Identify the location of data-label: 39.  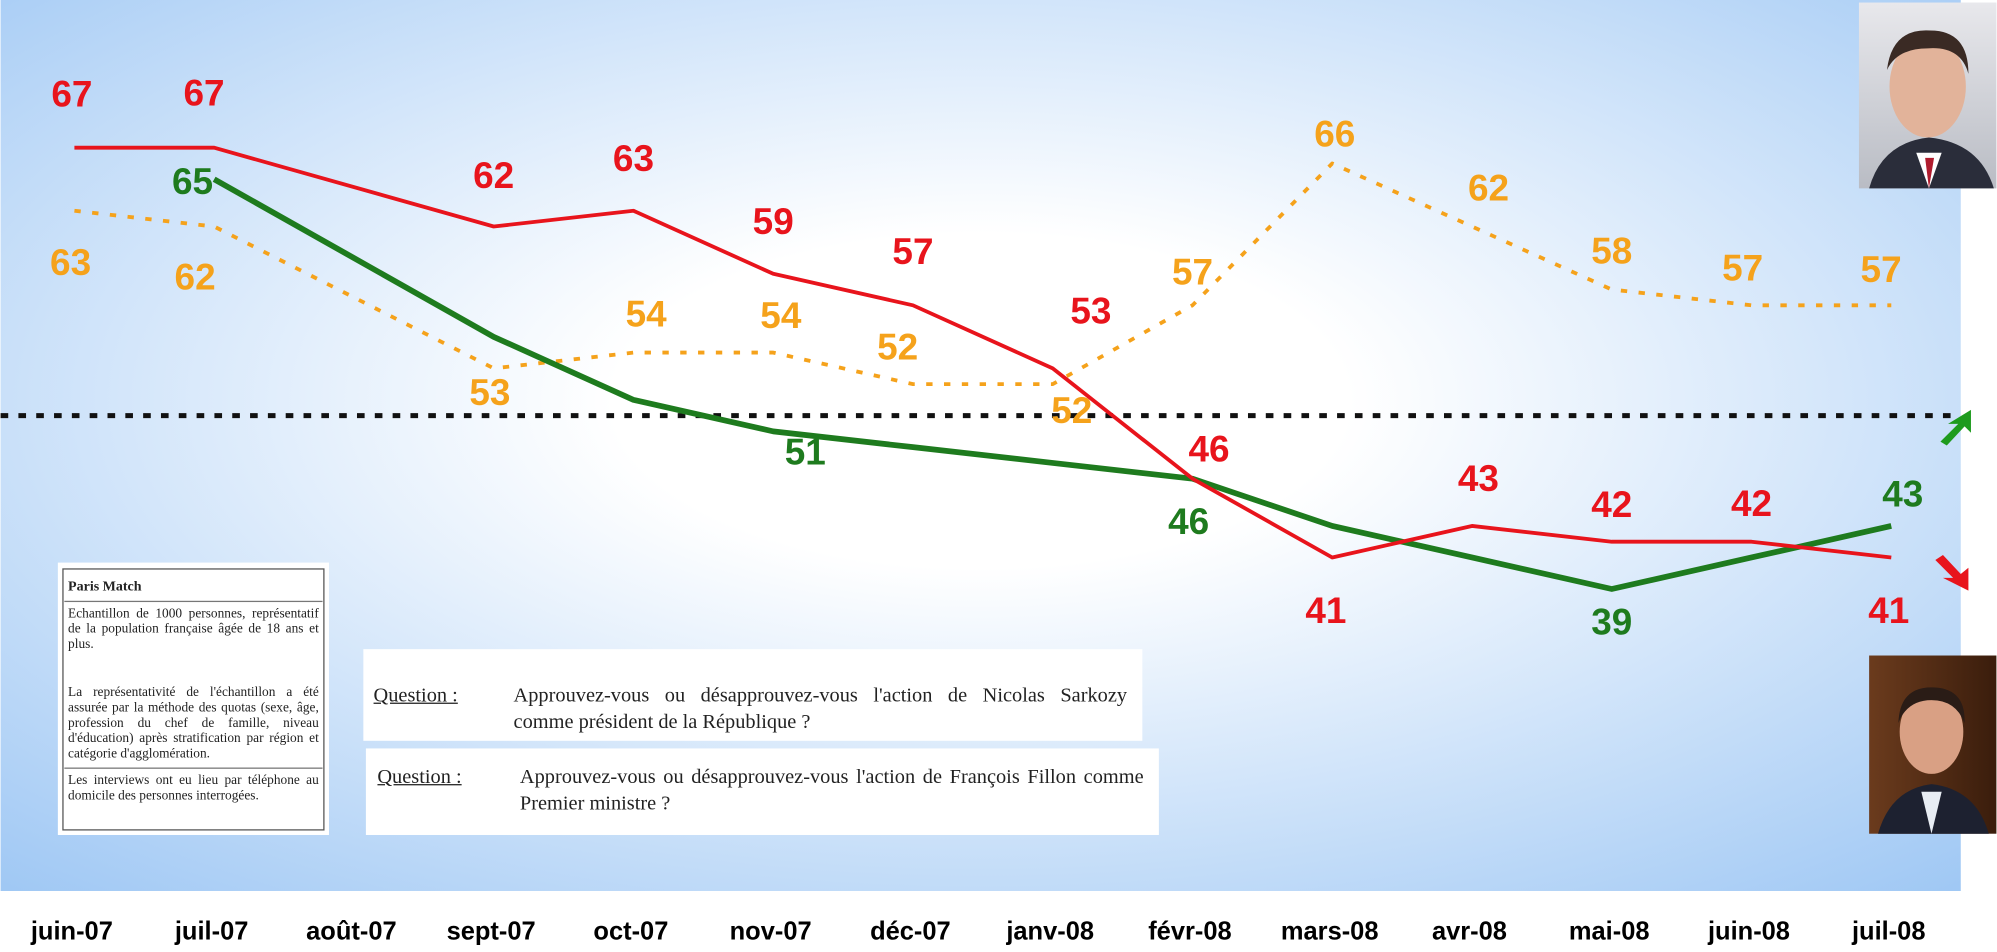
(1611, 621).